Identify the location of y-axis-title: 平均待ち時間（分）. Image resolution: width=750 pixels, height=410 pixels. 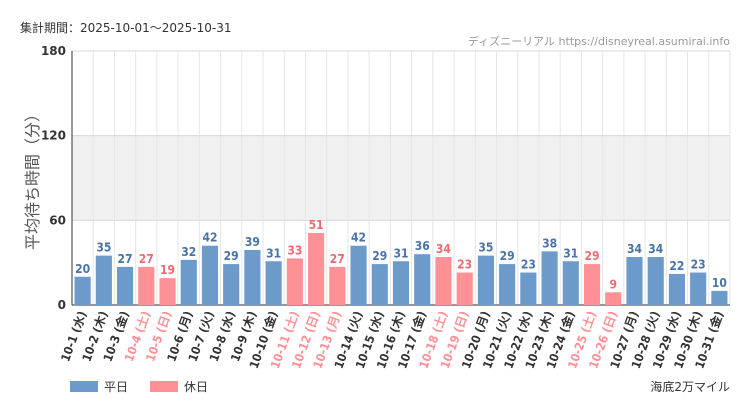
(32, 178).